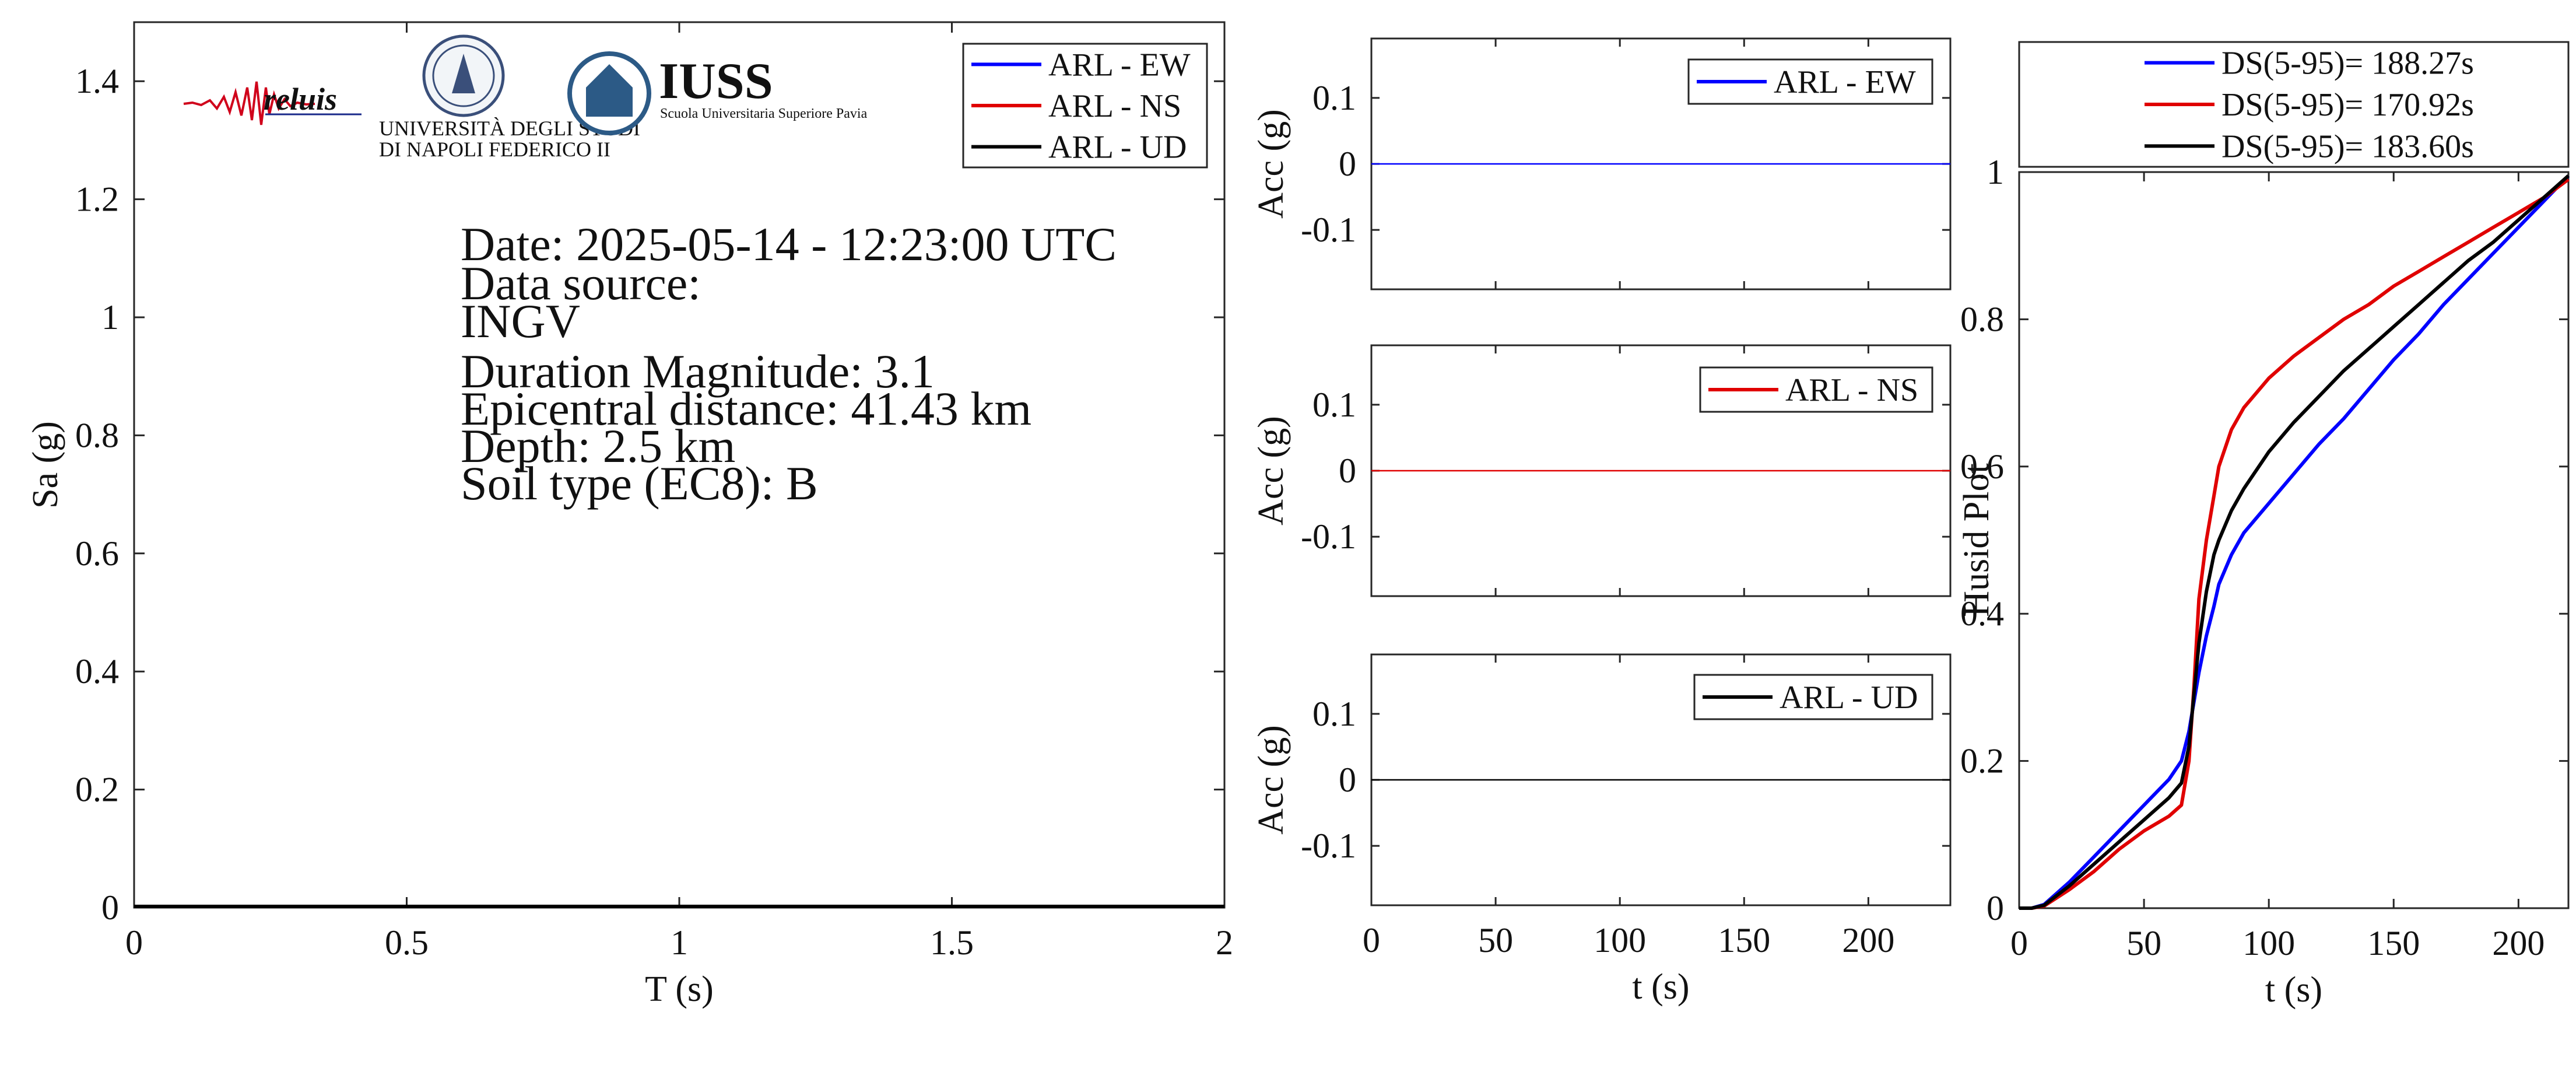 The width and height of the screenshot is (2576, 1082). I want to click on legend-label: DS(5-95)= 188.27s, so click(2347, 63).